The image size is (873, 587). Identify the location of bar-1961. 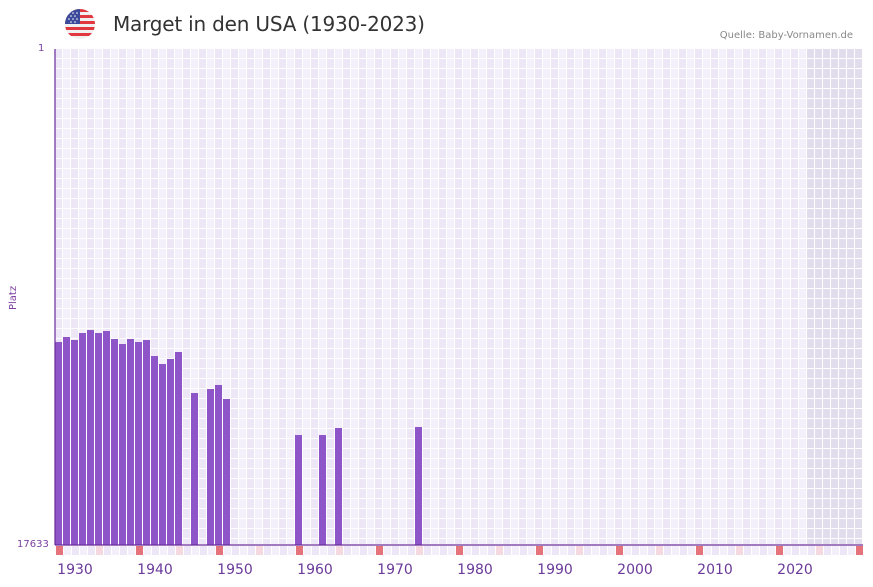
(322, 490).